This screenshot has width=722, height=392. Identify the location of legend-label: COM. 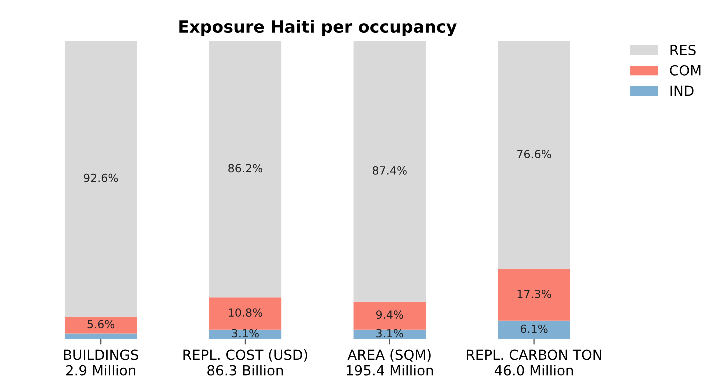
(685, 70).